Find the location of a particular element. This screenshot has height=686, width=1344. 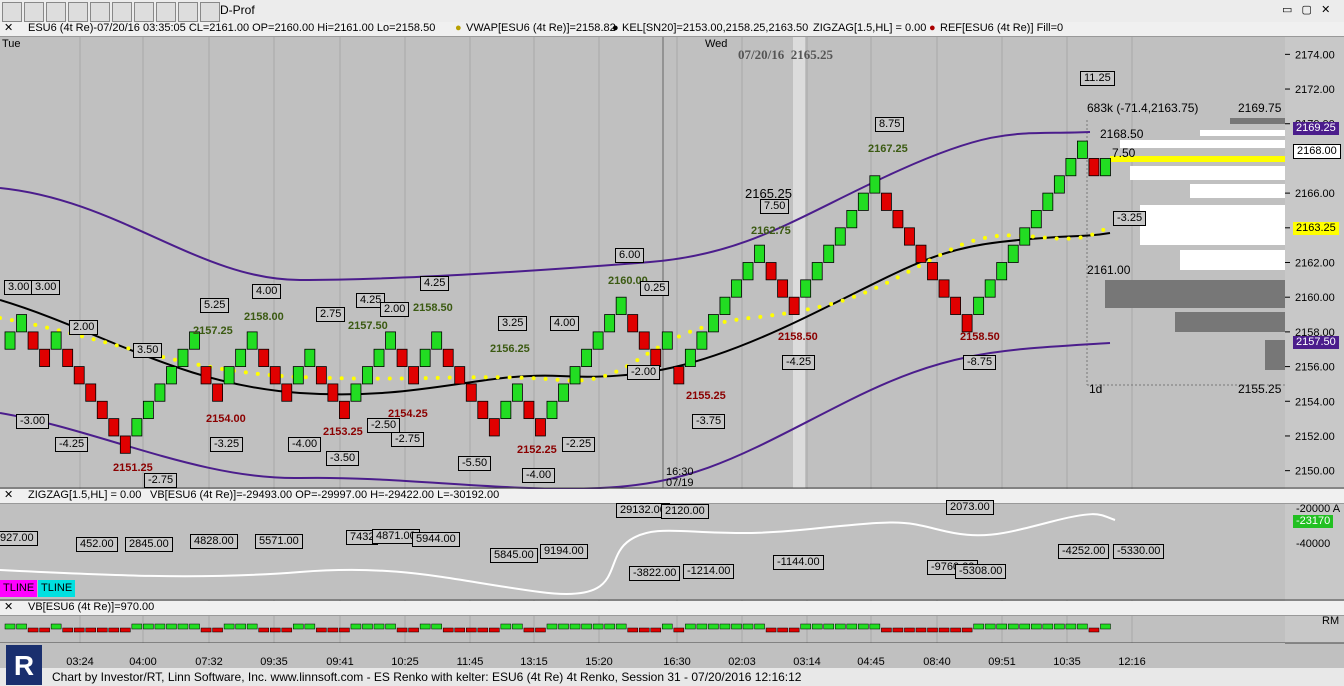

annotation: 2154.00 is located at coordinates (226, 419).